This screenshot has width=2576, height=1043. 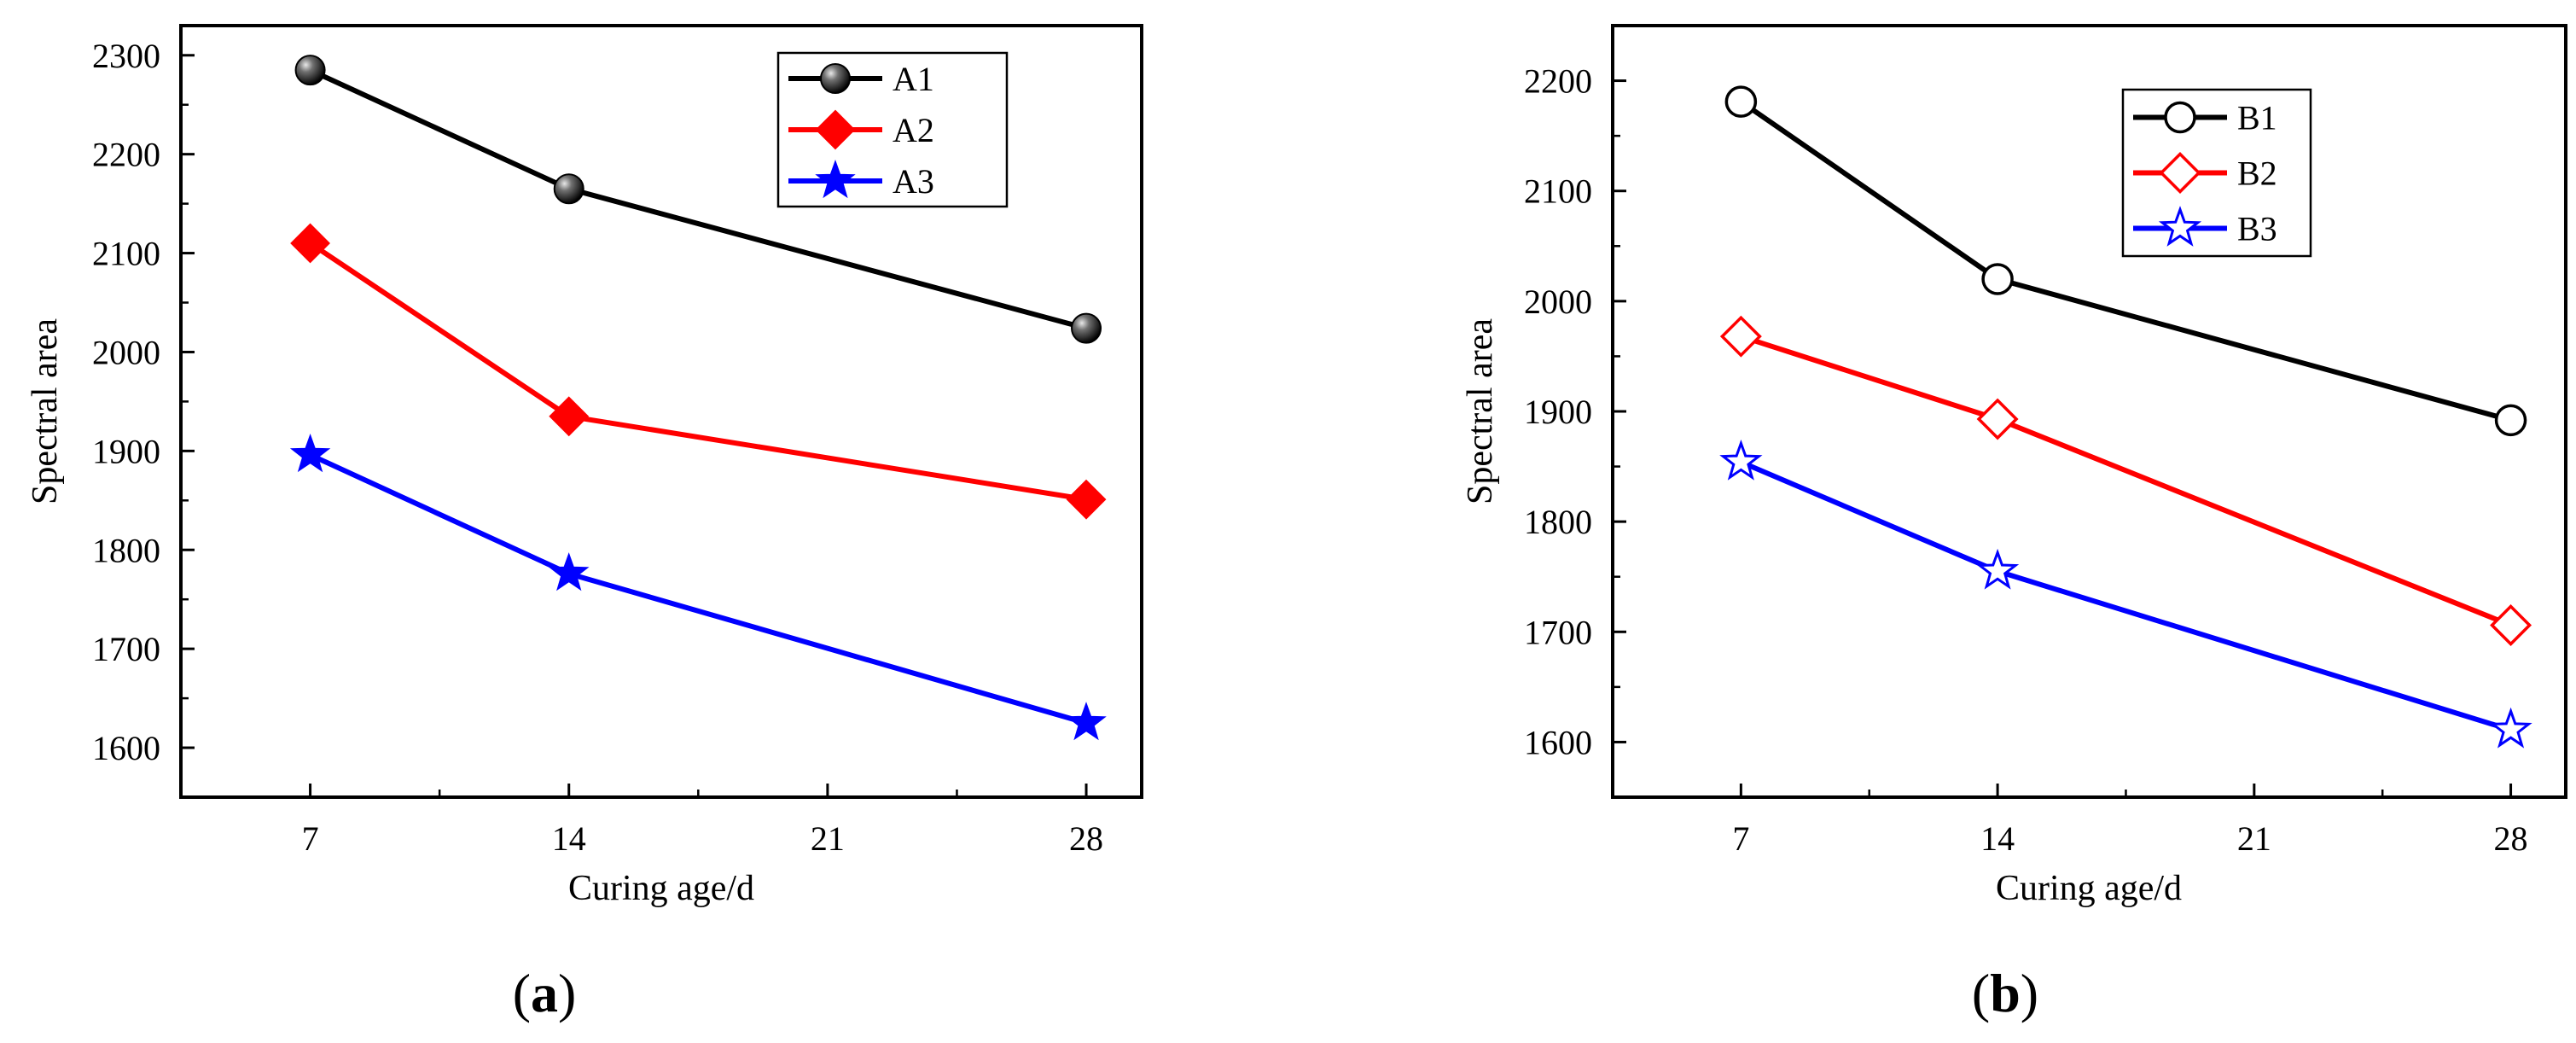 I want to click on panel-b-ytick-label: 1800, so click(x=1558, y=522).